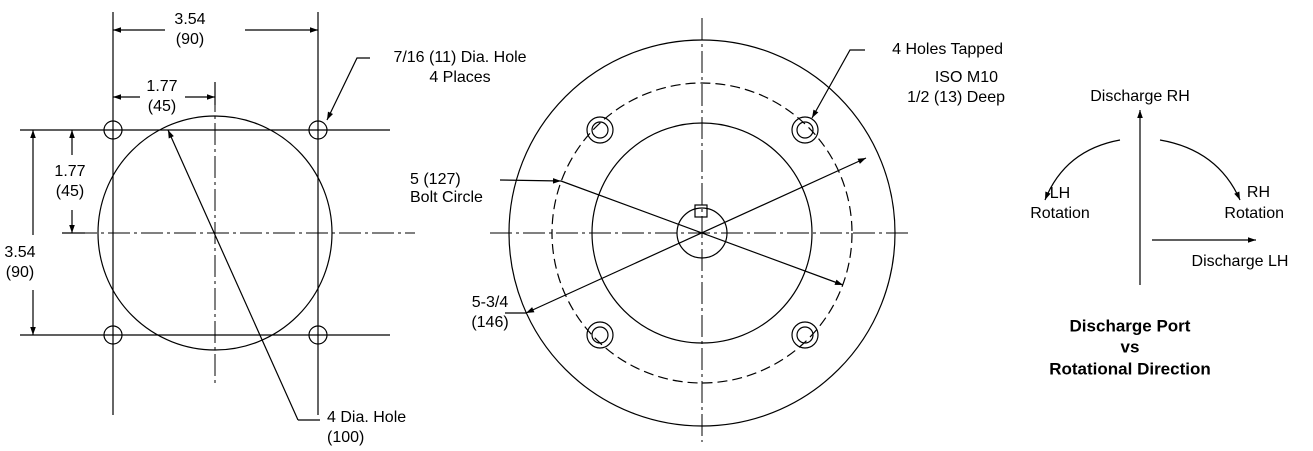 The height and width of the screenshot is (451, 1313). Describe the element at coordinates (1240, 261) in the screenshot. I see `direction-label: Discharge LH` at that location.